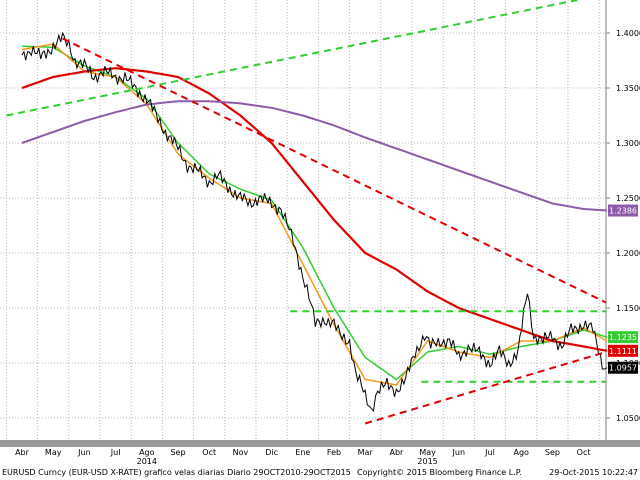  What do you see at coordinates (84, 452) in the screenshot?
I see `x-tick-label-2: Jun` at bounding box center [84, 452].